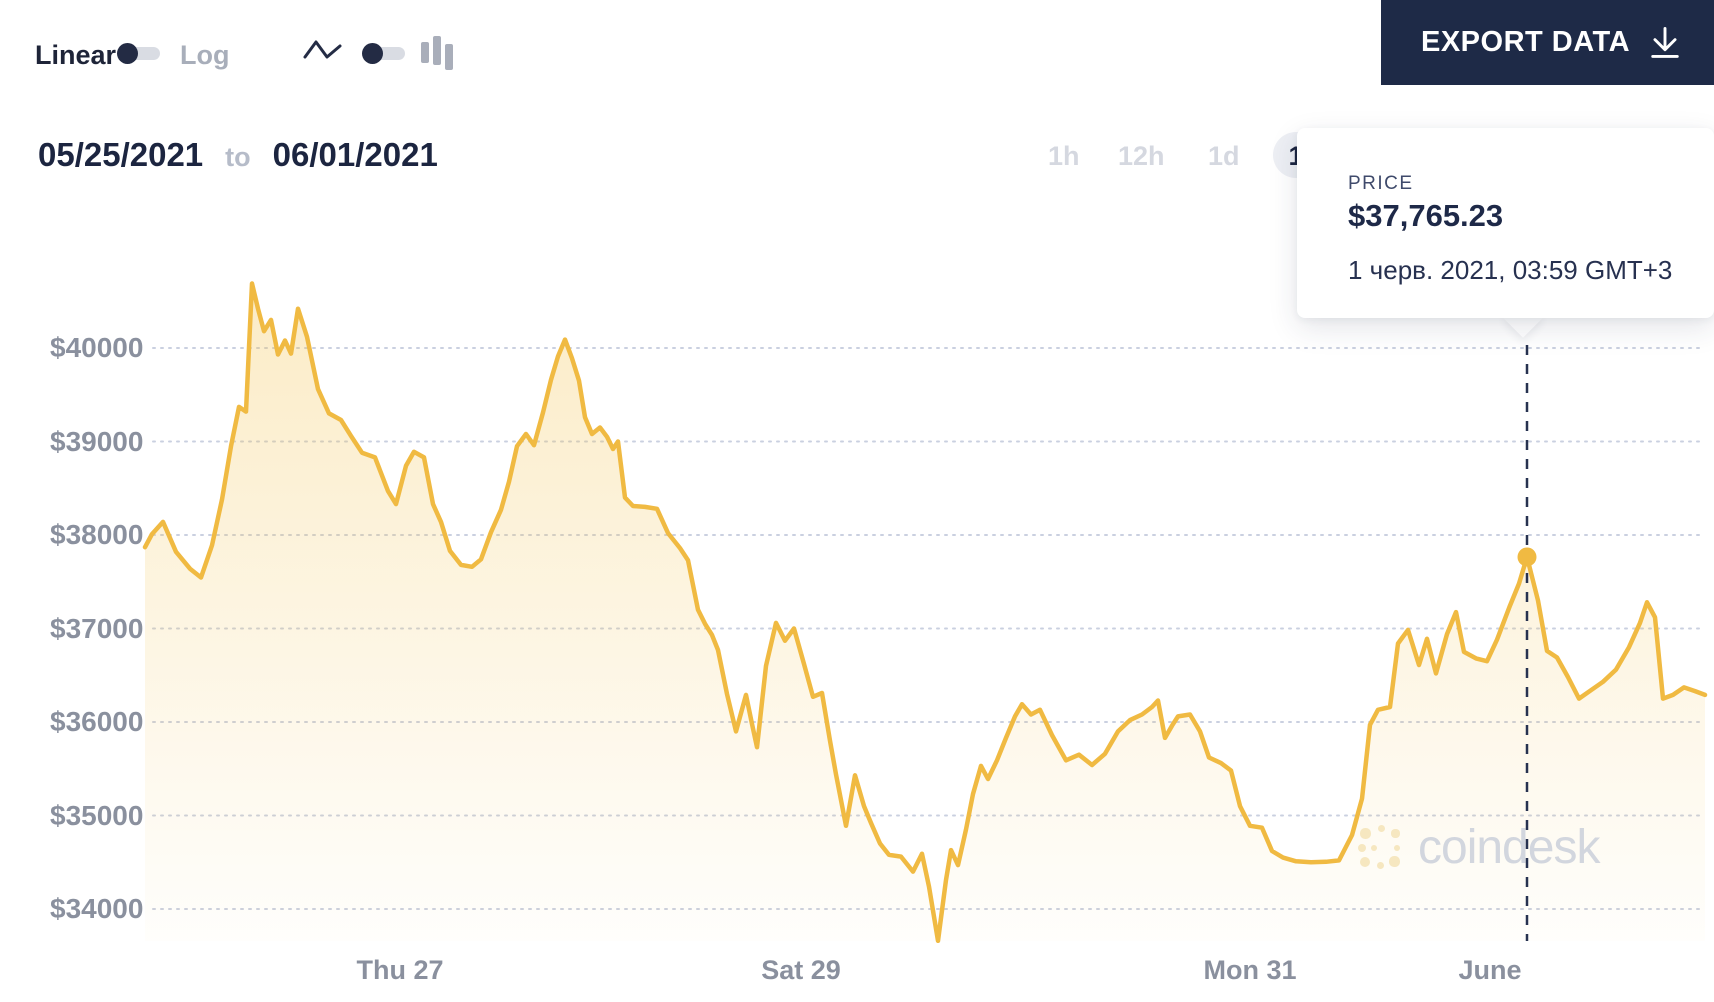 The image size is (1714, 1002). Describe the element at coordinates (97, 815) in the screenshot. I see `y-axis-label: $35000` at that location.